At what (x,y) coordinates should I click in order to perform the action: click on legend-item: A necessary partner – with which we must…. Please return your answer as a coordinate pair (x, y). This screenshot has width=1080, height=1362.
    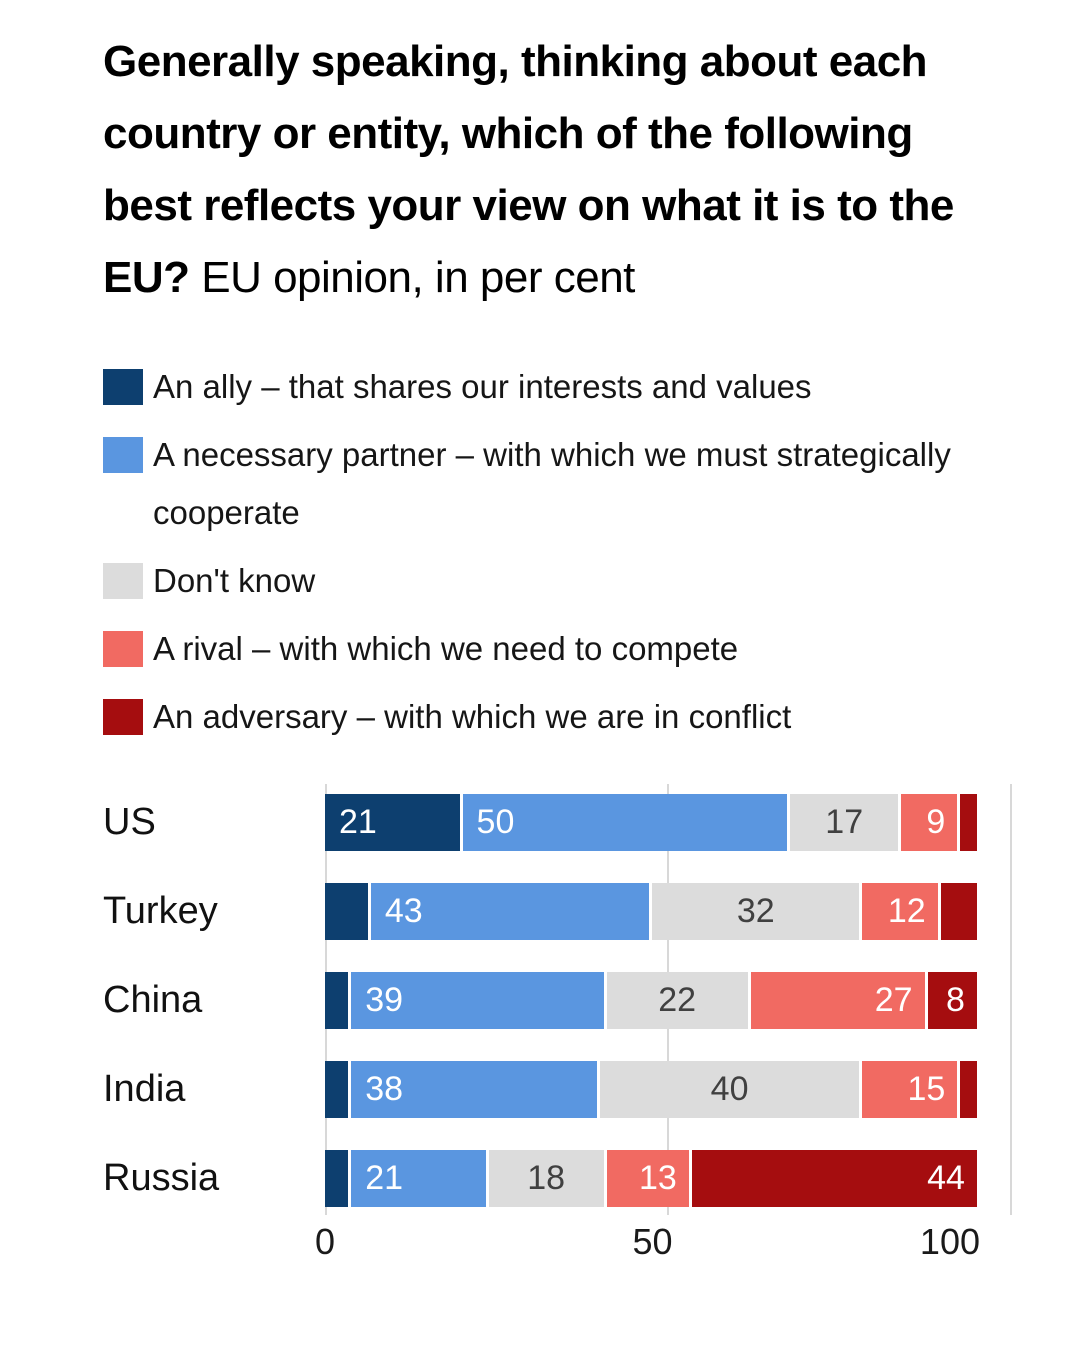
    Looking at the image, I should click on (556, 484).